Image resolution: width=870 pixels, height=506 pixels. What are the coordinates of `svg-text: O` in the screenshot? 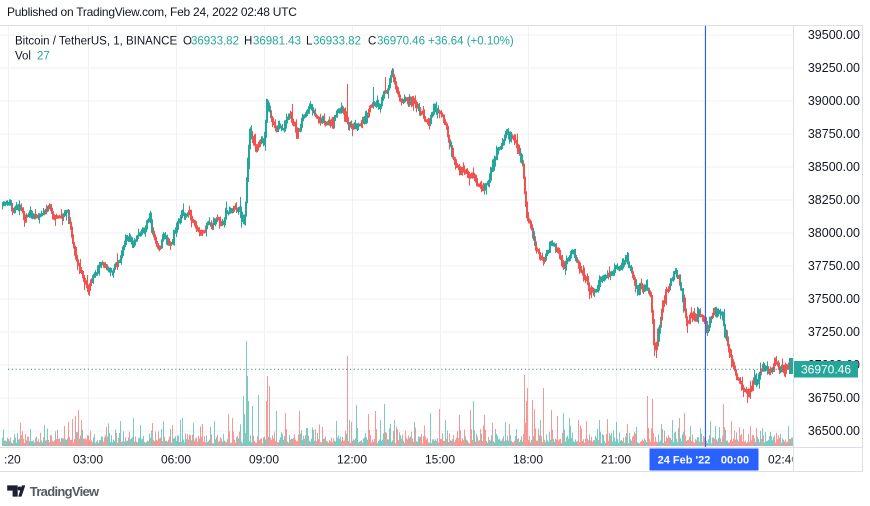 It's located at (187, 42).